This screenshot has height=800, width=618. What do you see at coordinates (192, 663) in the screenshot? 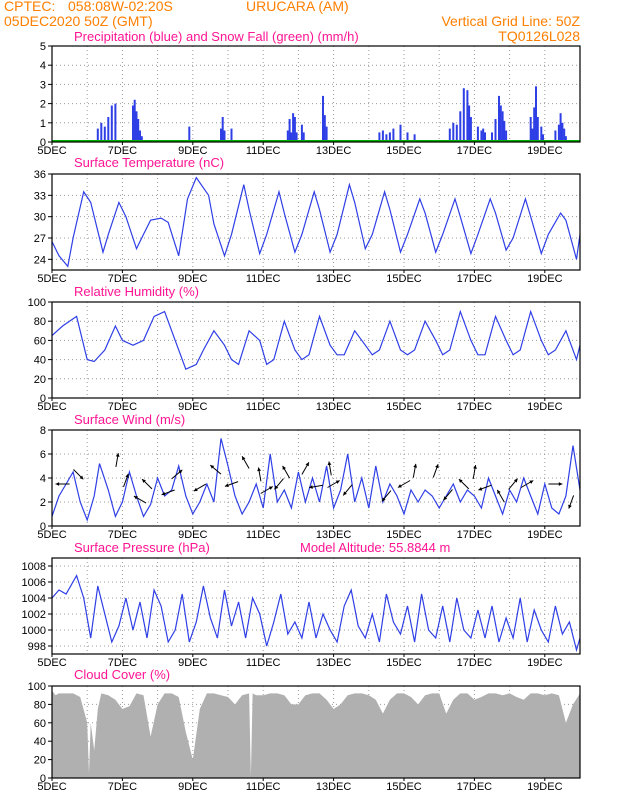
I see `pressure-xtick-label: 9DEC` at bounding box center [192, 663].